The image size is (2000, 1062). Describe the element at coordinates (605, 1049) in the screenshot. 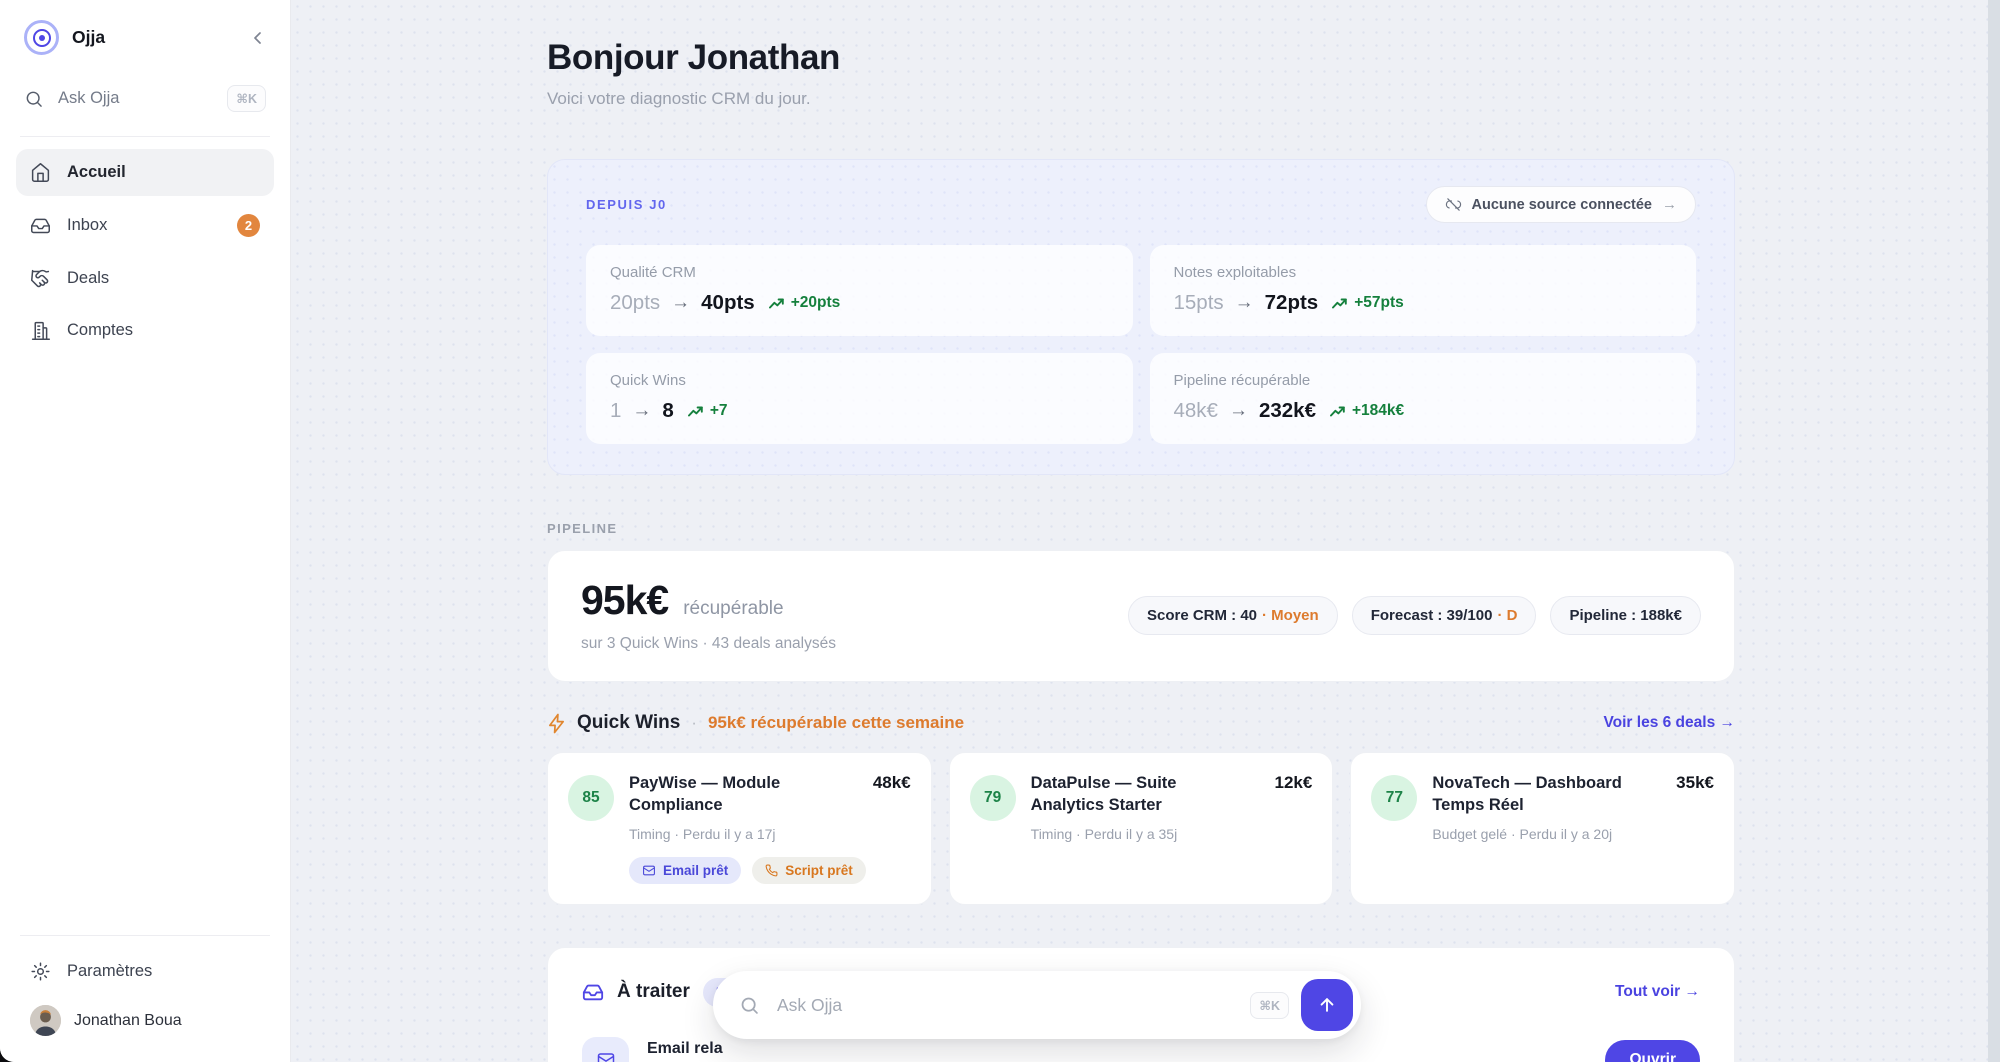

I see `email-icon` at that location.